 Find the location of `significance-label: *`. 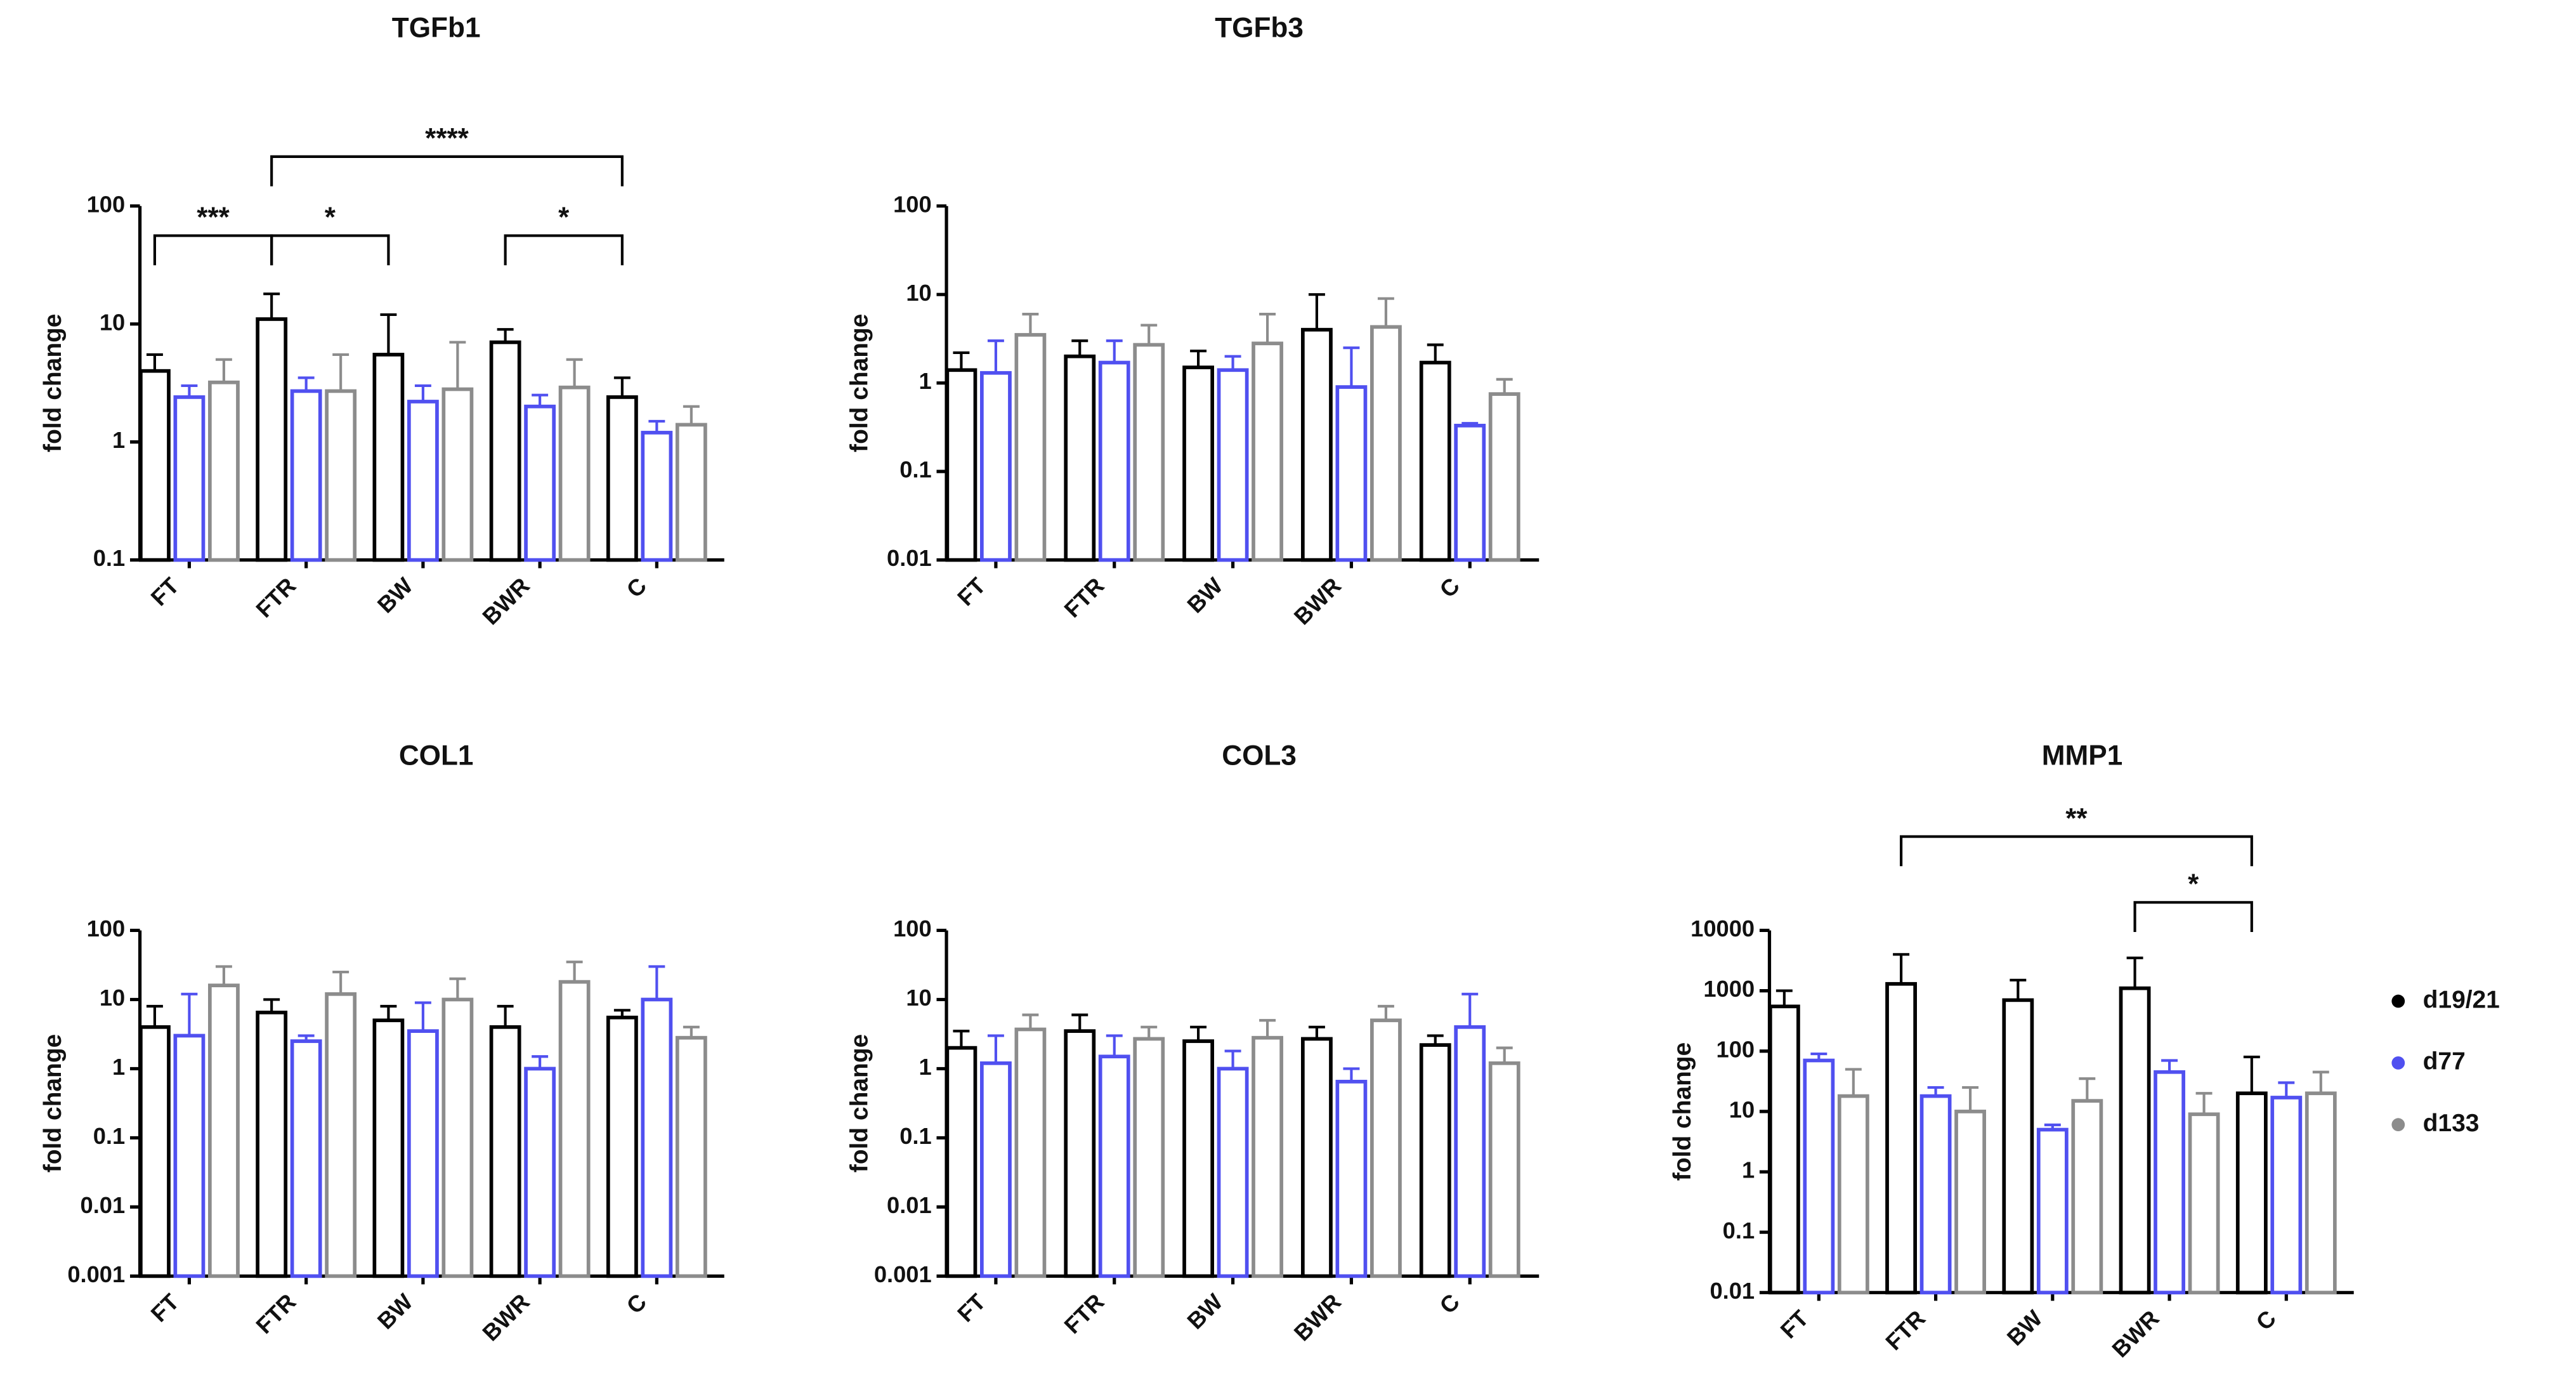

significance-label: * is located at coordinates (2194, 884).